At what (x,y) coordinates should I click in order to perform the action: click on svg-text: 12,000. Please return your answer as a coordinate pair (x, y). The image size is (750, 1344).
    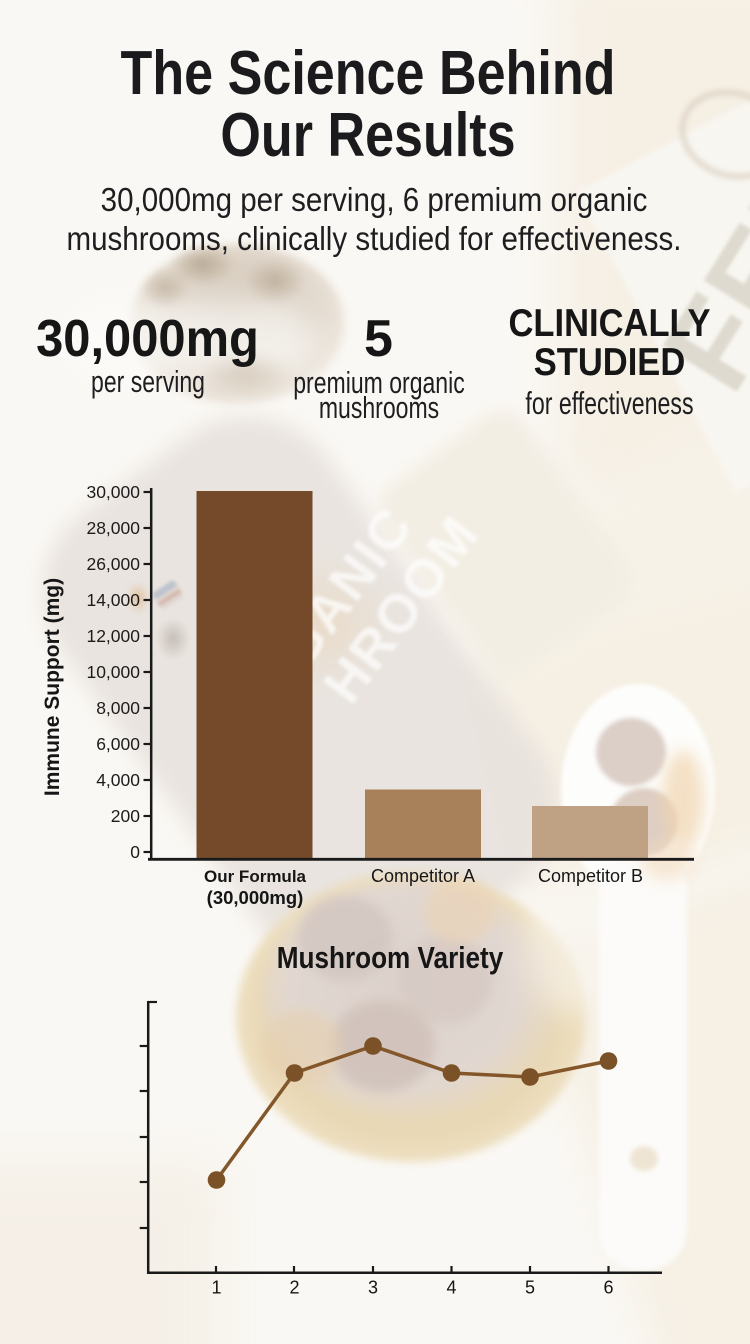
    Looking at the image, I should click on (113, 636).